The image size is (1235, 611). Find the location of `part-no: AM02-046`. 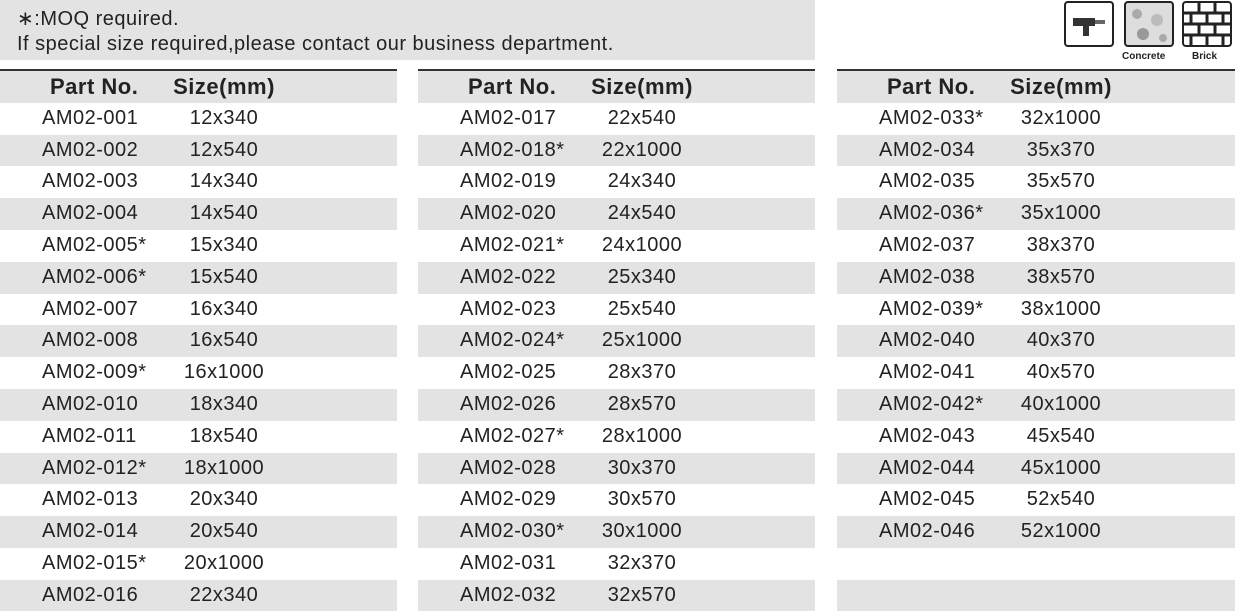

part-no: AM02-046 is located at coordinates (927, 531).